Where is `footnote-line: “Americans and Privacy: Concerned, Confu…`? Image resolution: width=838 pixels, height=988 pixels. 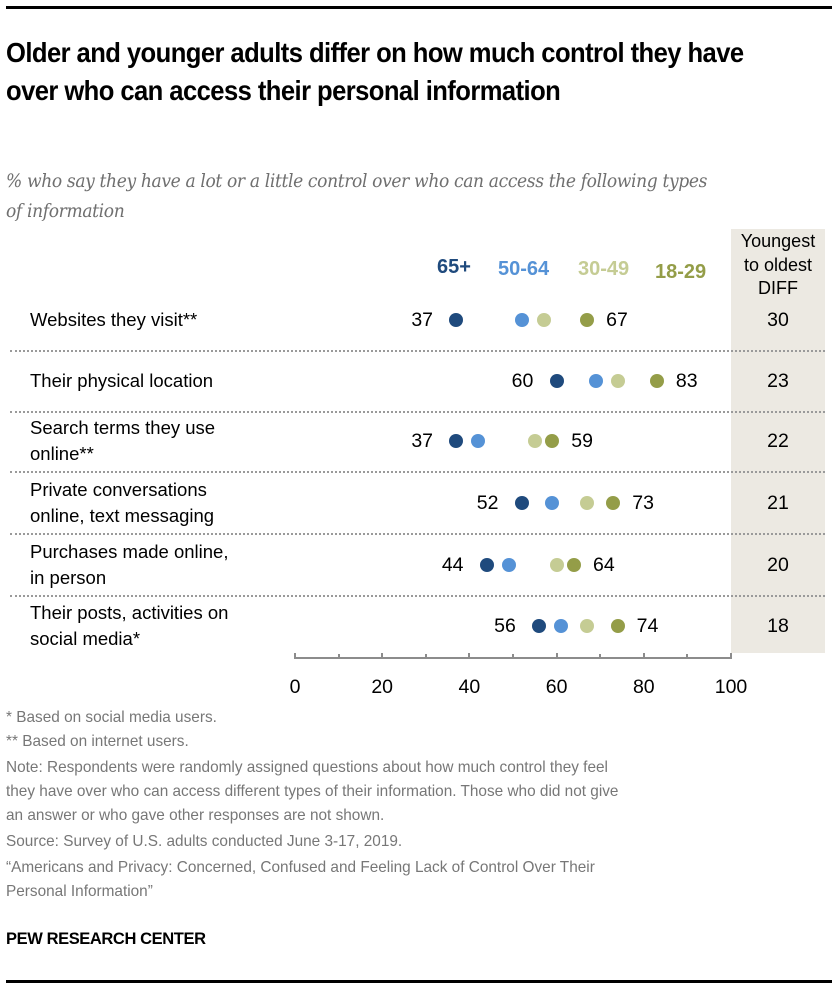
footnote-line: “Americans and Privacy: Concerned, Confu… is located at coordinates (300, 867).